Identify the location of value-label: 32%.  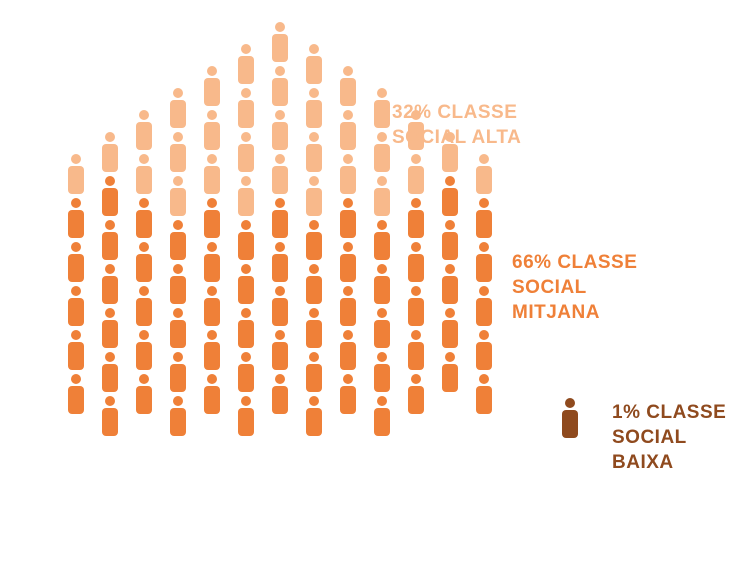
(412, 112).